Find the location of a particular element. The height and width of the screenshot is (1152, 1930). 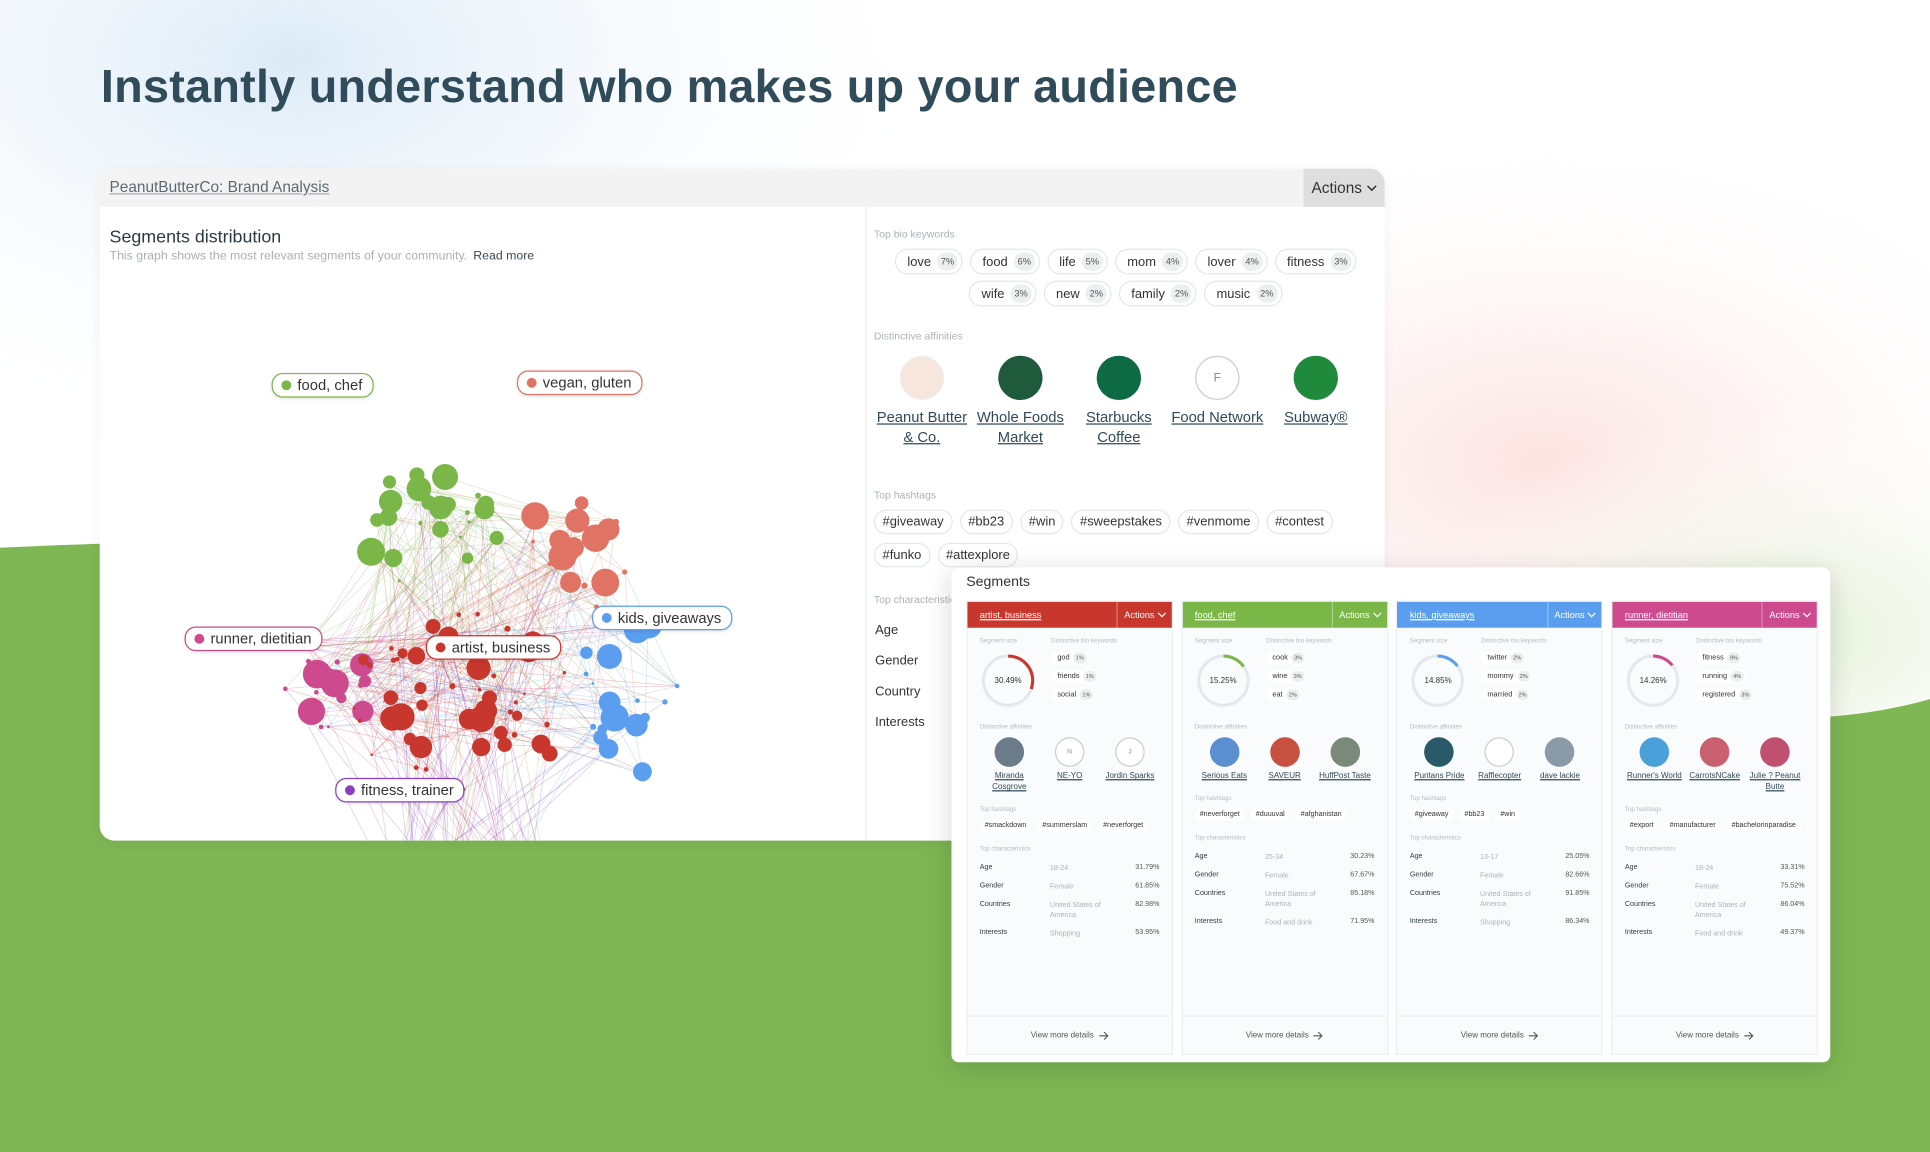

affinity: Miranda Cosgrove is located at coordinates (1009, 764).